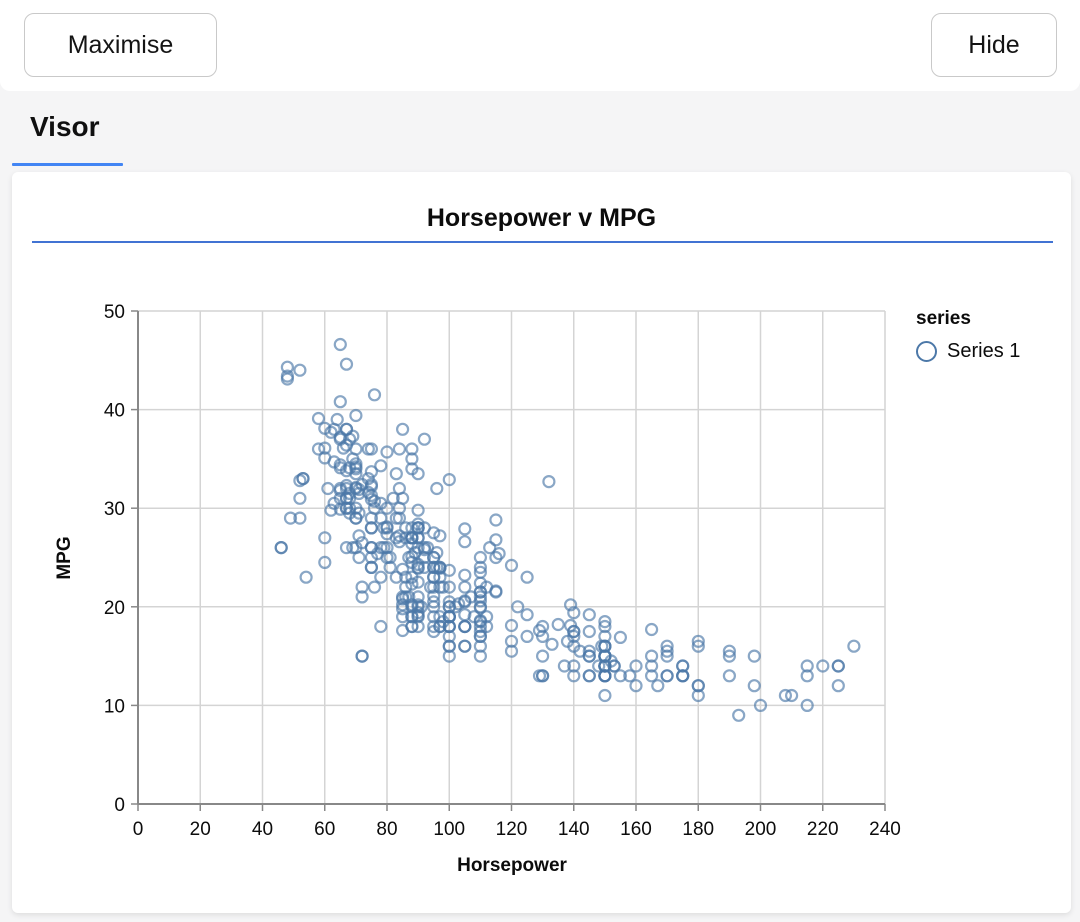 The height and width of the screenshot is (922, 1080). What do you see at coordinates (823, 829) in the screenshot?
I see `x-tick-label: 220` at bounding box center [823, 829].